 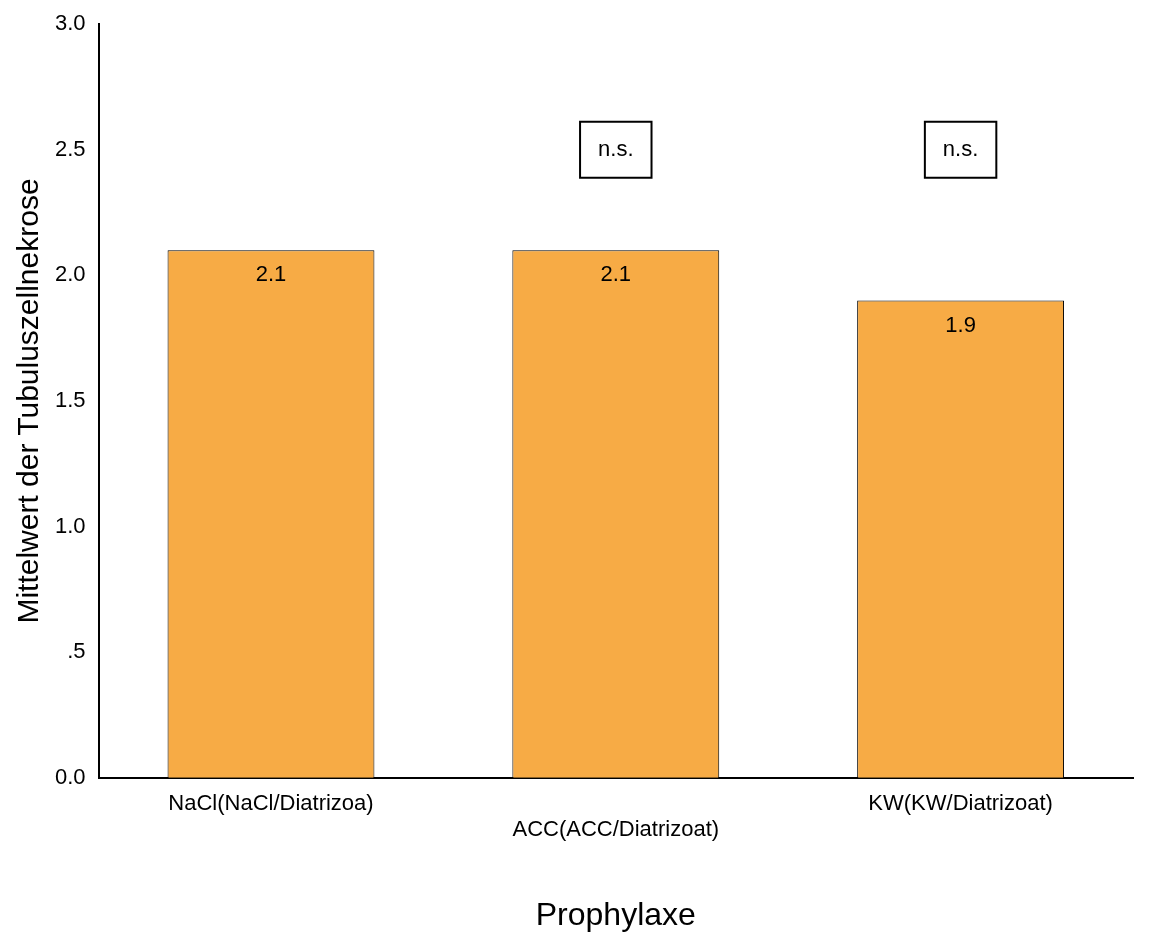 I want to click on y-tick-label: 1.5, so click(x=70, y=400).